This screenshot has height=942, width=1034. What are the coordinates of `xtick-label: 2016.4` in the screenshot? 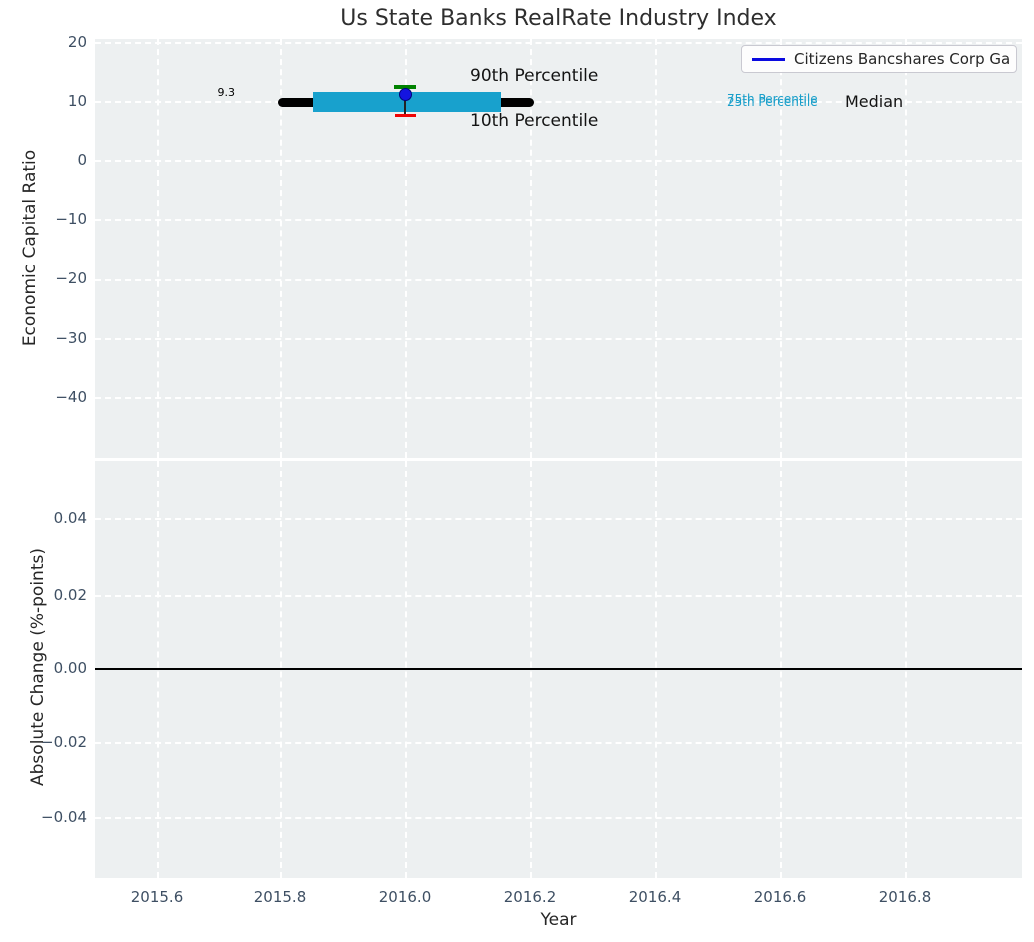 It's located at (655, 897).